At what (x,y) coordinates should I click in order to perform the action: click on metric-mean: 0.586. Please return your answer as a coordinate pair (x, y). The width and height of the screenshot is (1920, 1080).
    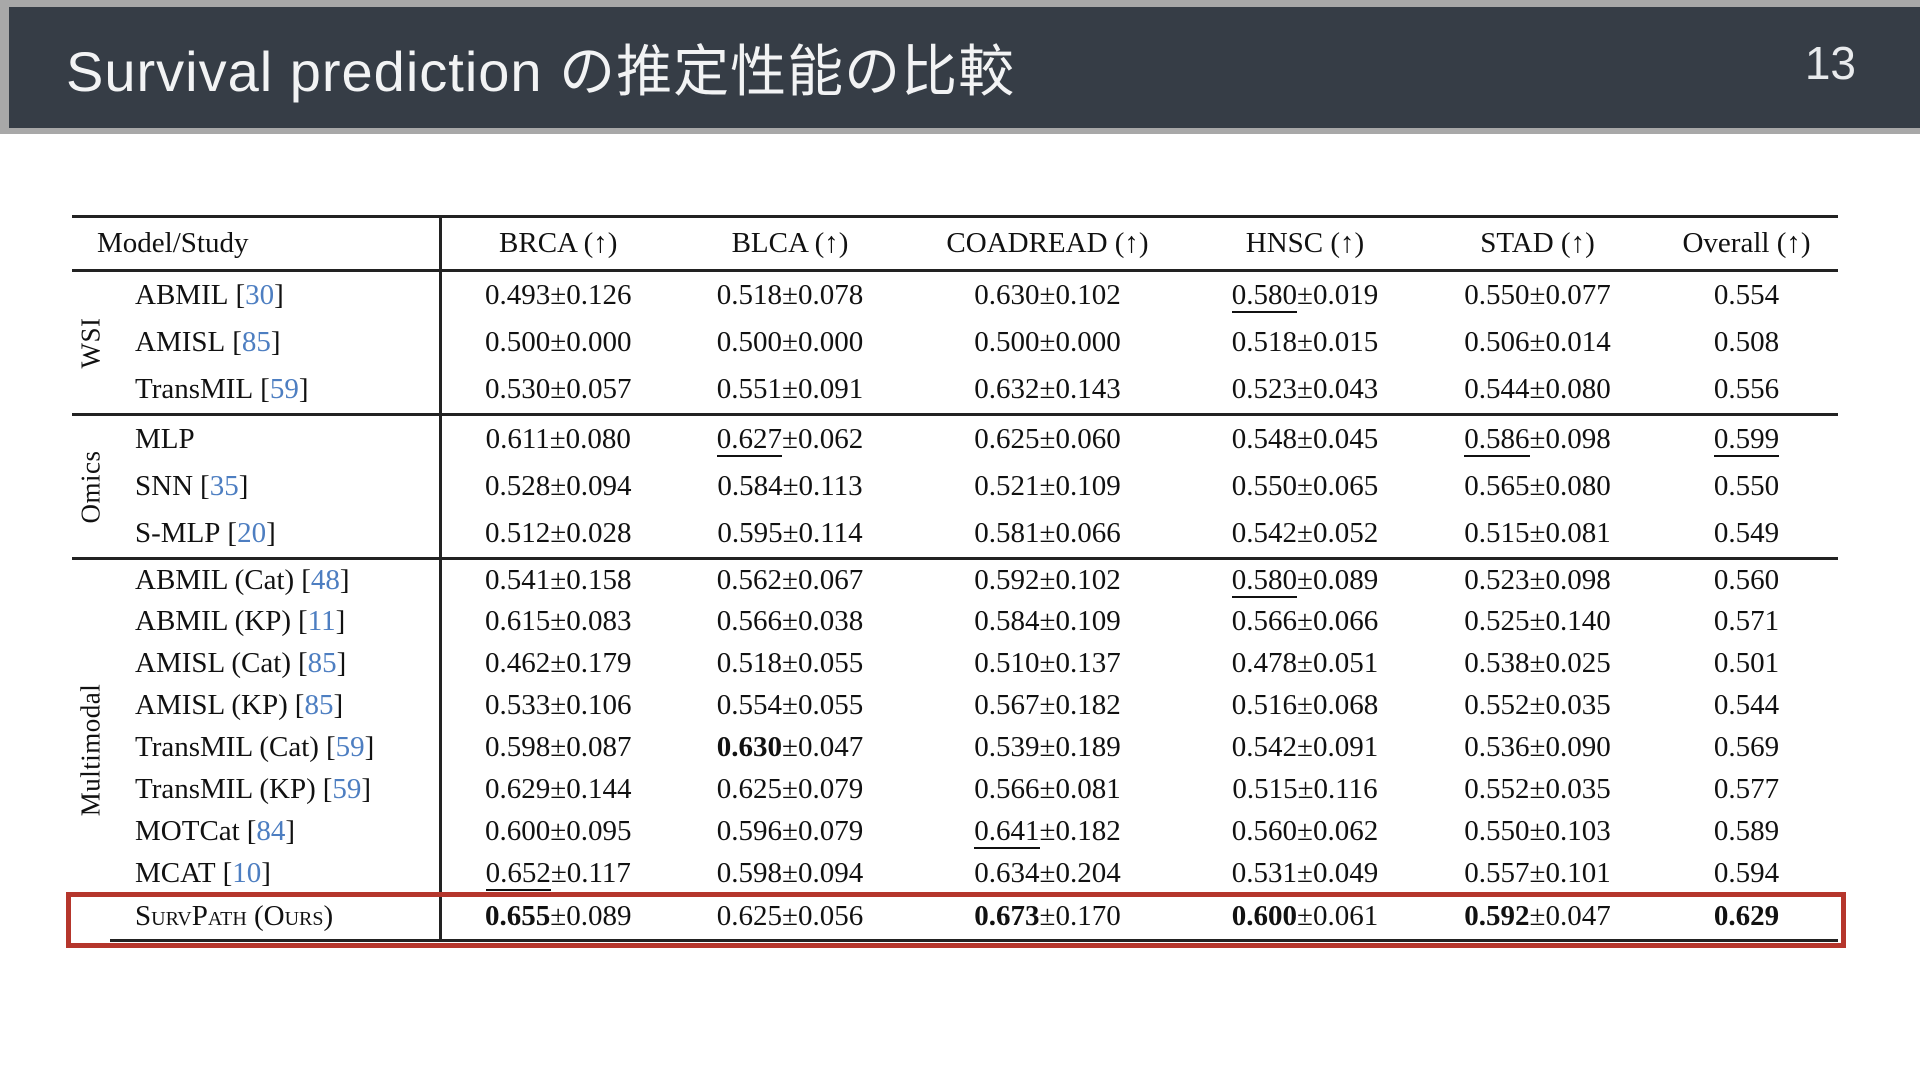
    Looking at the image, I should click on (1497, 439).